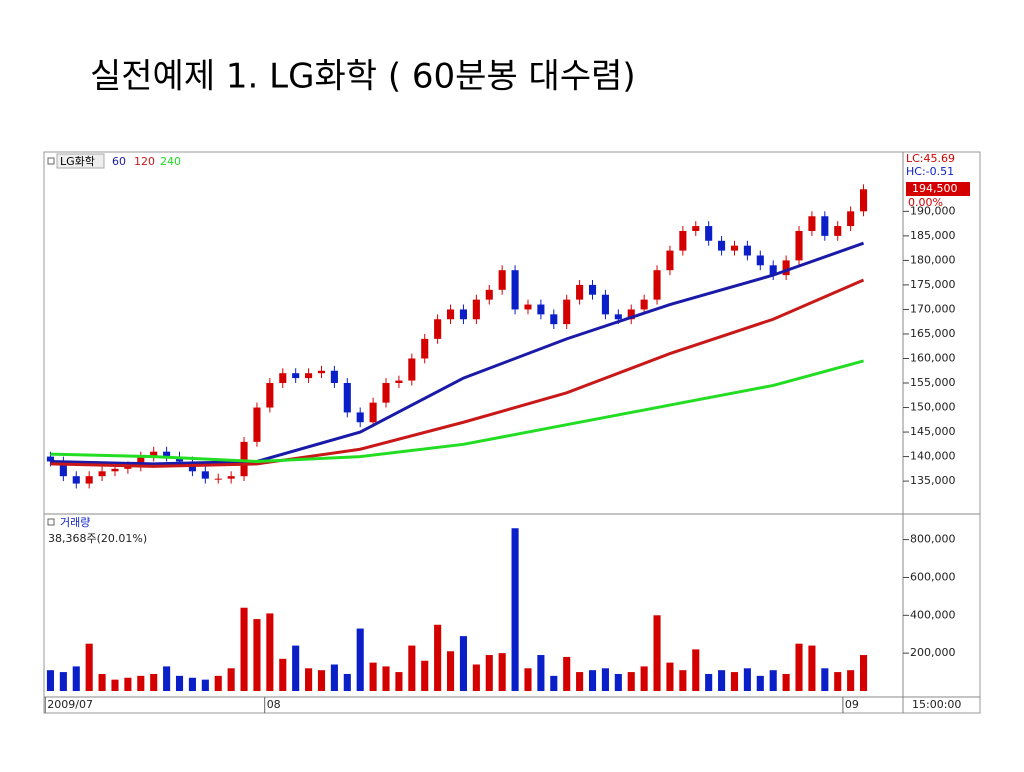 This screenshot has height=772, width=1024. Describe the element at coordinates (933, 308) in the screenshot. I see `y-tick-label: 170,000` at that location.